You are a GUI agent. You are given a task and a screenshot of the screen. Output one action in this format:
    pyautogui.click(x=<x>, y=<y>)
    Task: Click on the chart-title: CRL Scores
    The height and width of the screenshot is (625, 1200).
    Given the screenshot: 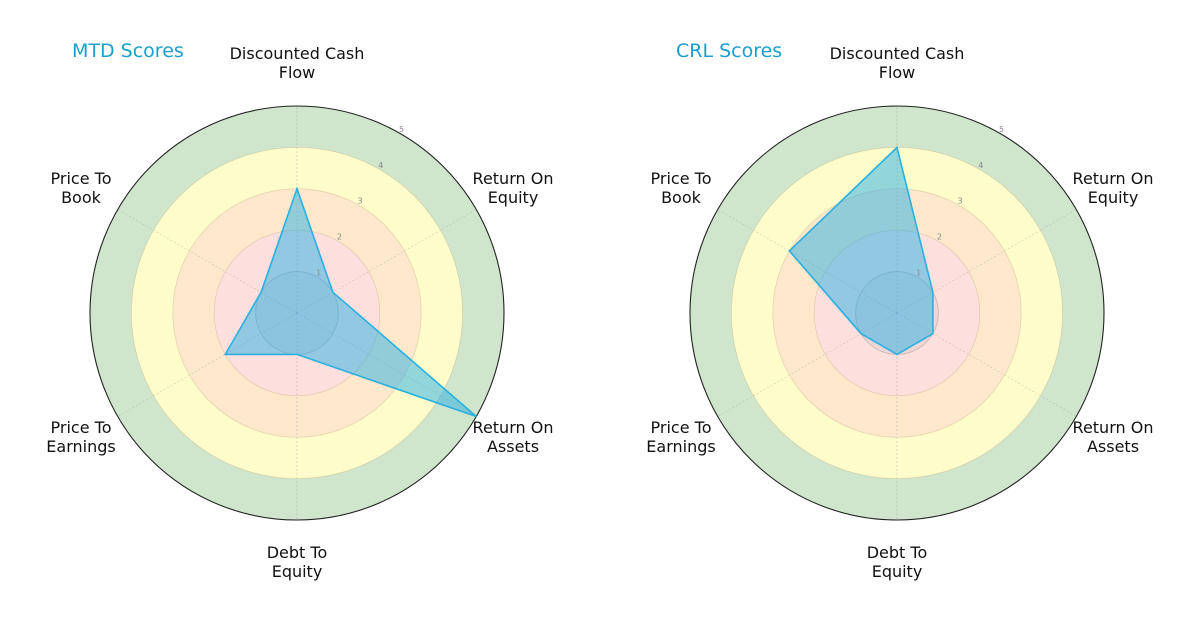 What is the action you would take?
    pyautogui.click(x=729, y=51)
    